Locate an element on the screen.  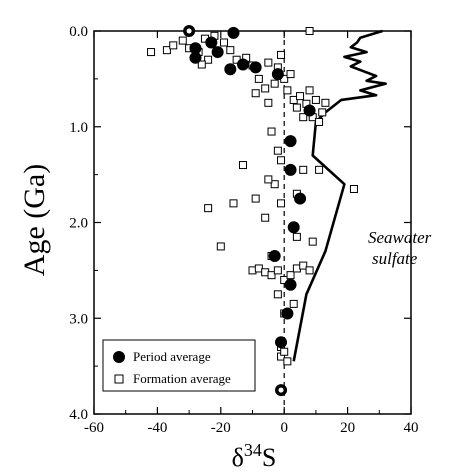
legend: Period average Formation average is located at coordinates (179, 365).